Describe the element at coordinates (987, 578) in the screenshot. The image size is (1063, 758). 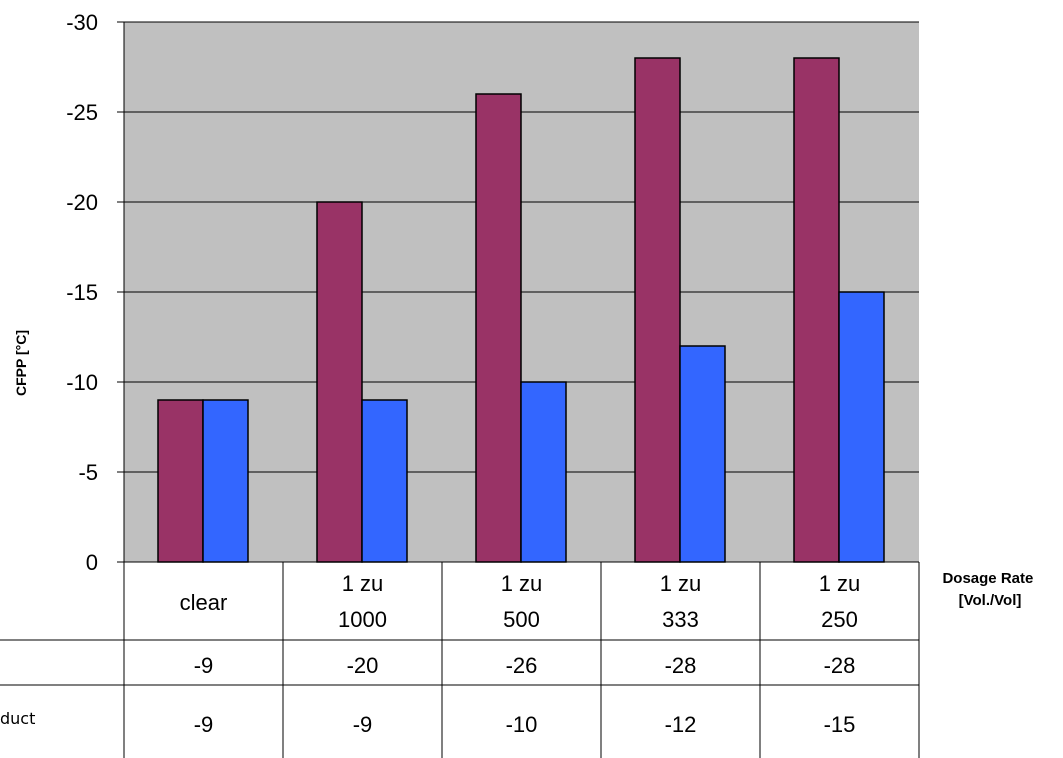
I see `x-axis-title-line-1: Dosage Rate` at that location.